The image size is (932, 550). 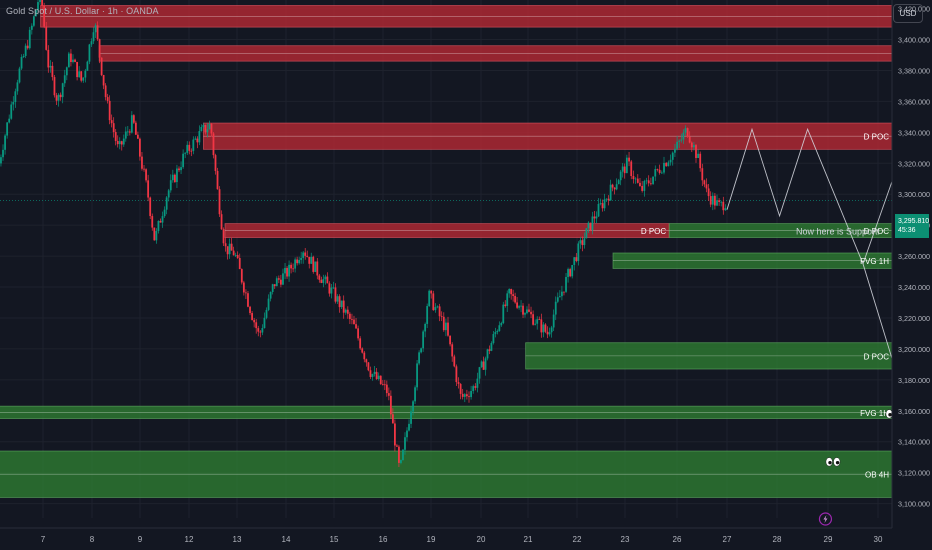 What do you see at coordinates (878, 539) in the screenshot?
I see `time-tick-label: 30` at bounding box center [878, 539].